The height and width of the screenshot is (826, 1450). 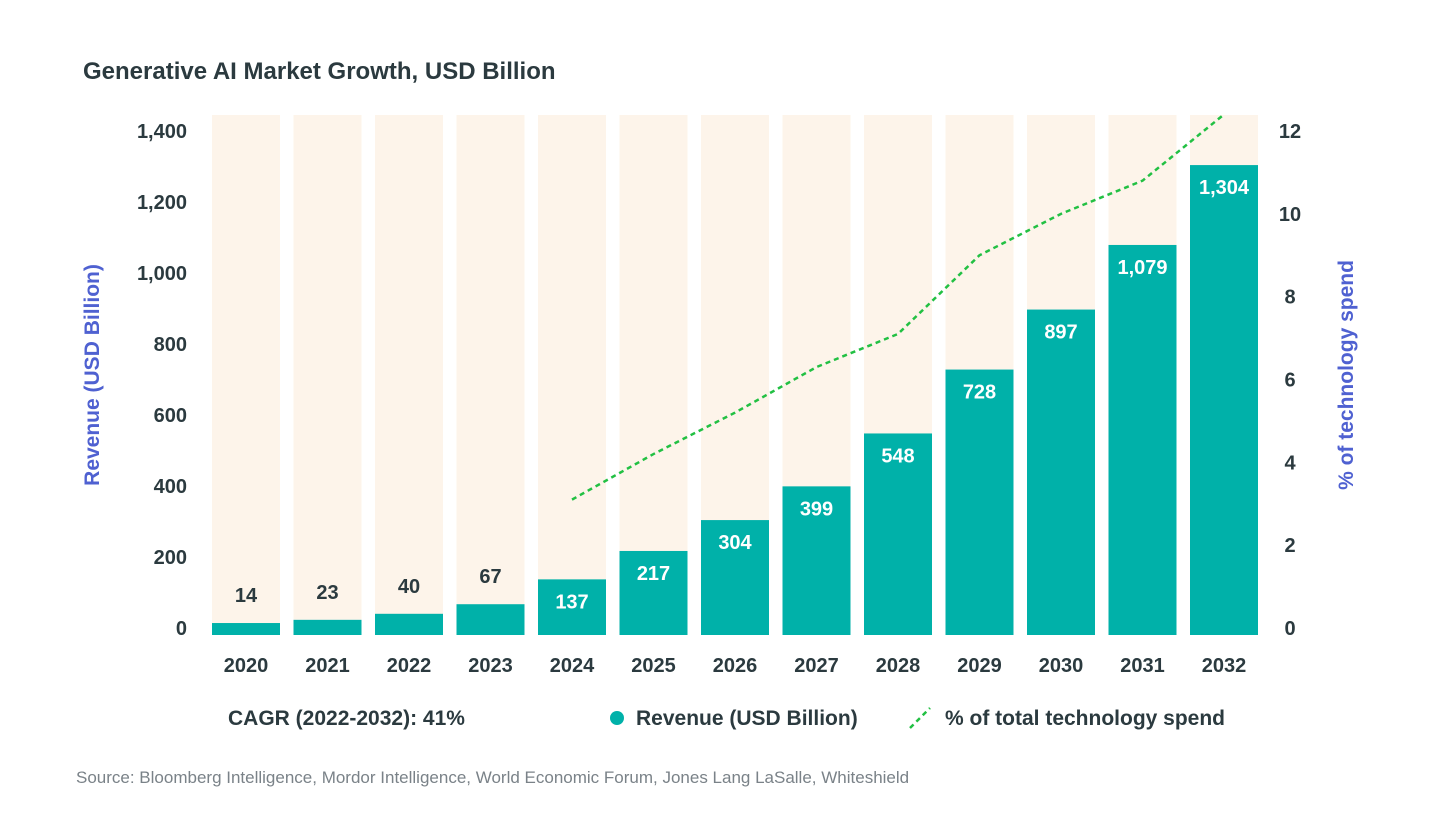 What do you see at coordinates (617, 718) in the screenshot?
I see `legend-revenue-marker` at bounding box center [617, 718].